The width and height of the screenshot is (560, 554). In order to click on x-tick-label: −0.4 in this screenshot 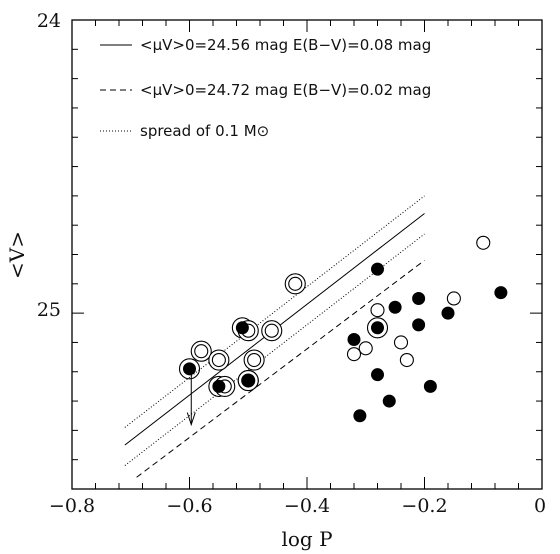, I will do `click(307, 506)`.